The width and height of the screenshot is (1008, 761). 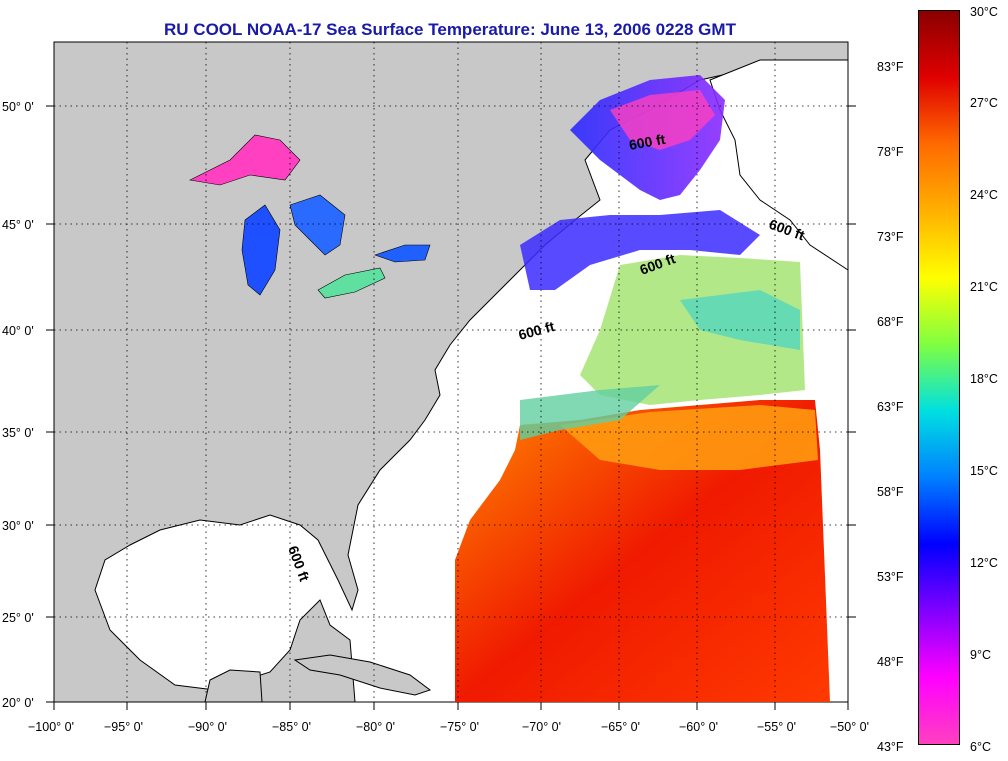 I want to click on colorbar-c-label: 21°C, so click(x=984, y=287).